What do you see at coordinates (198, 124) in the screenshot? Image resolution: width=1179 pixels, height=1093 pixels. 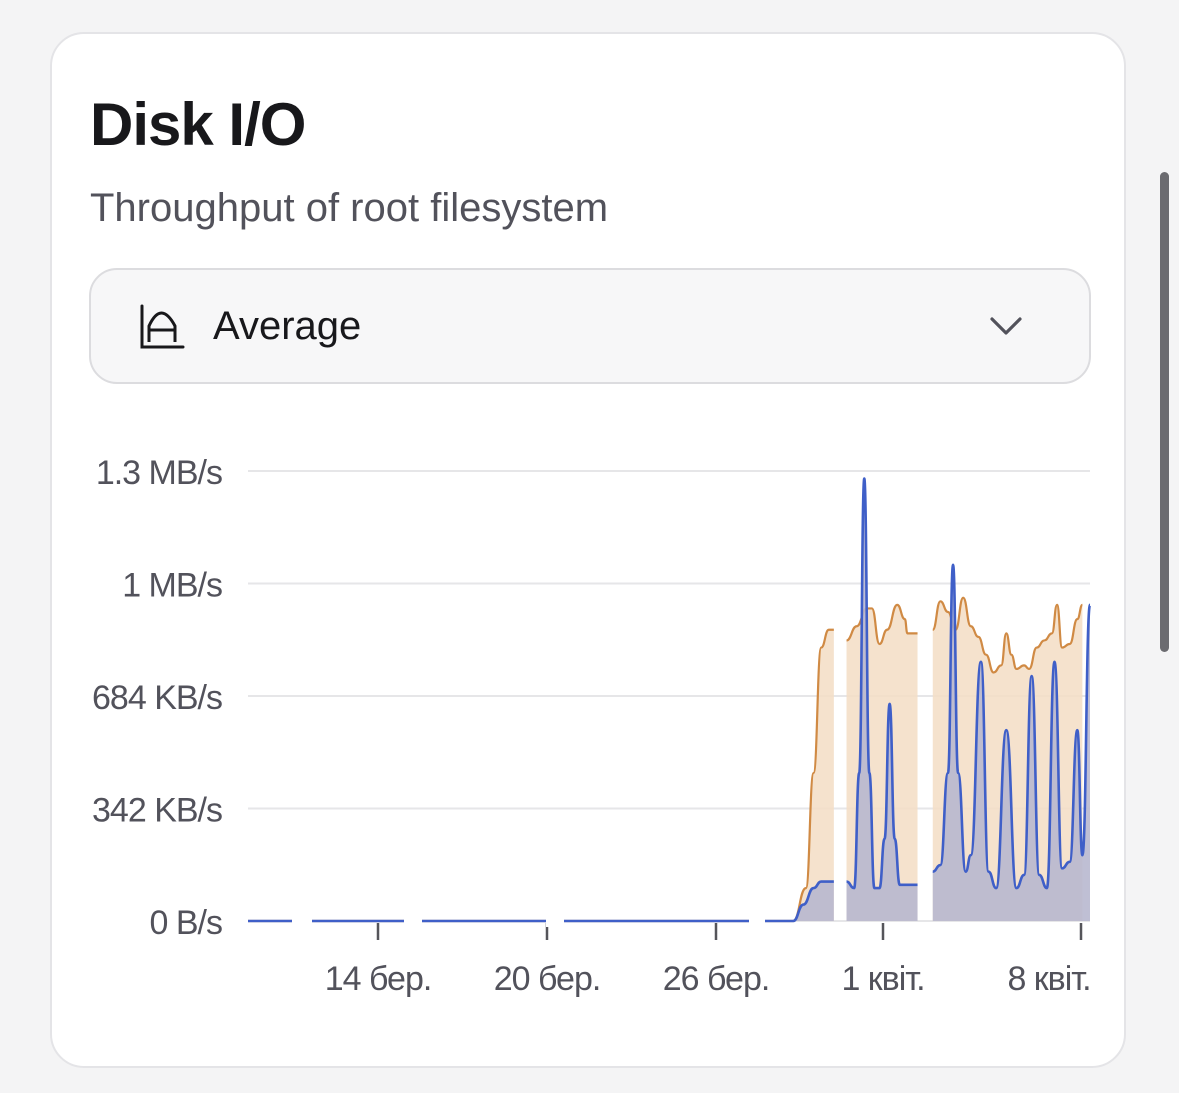 I see `card-title: Disk I/O` at bounding box center [198, 124].